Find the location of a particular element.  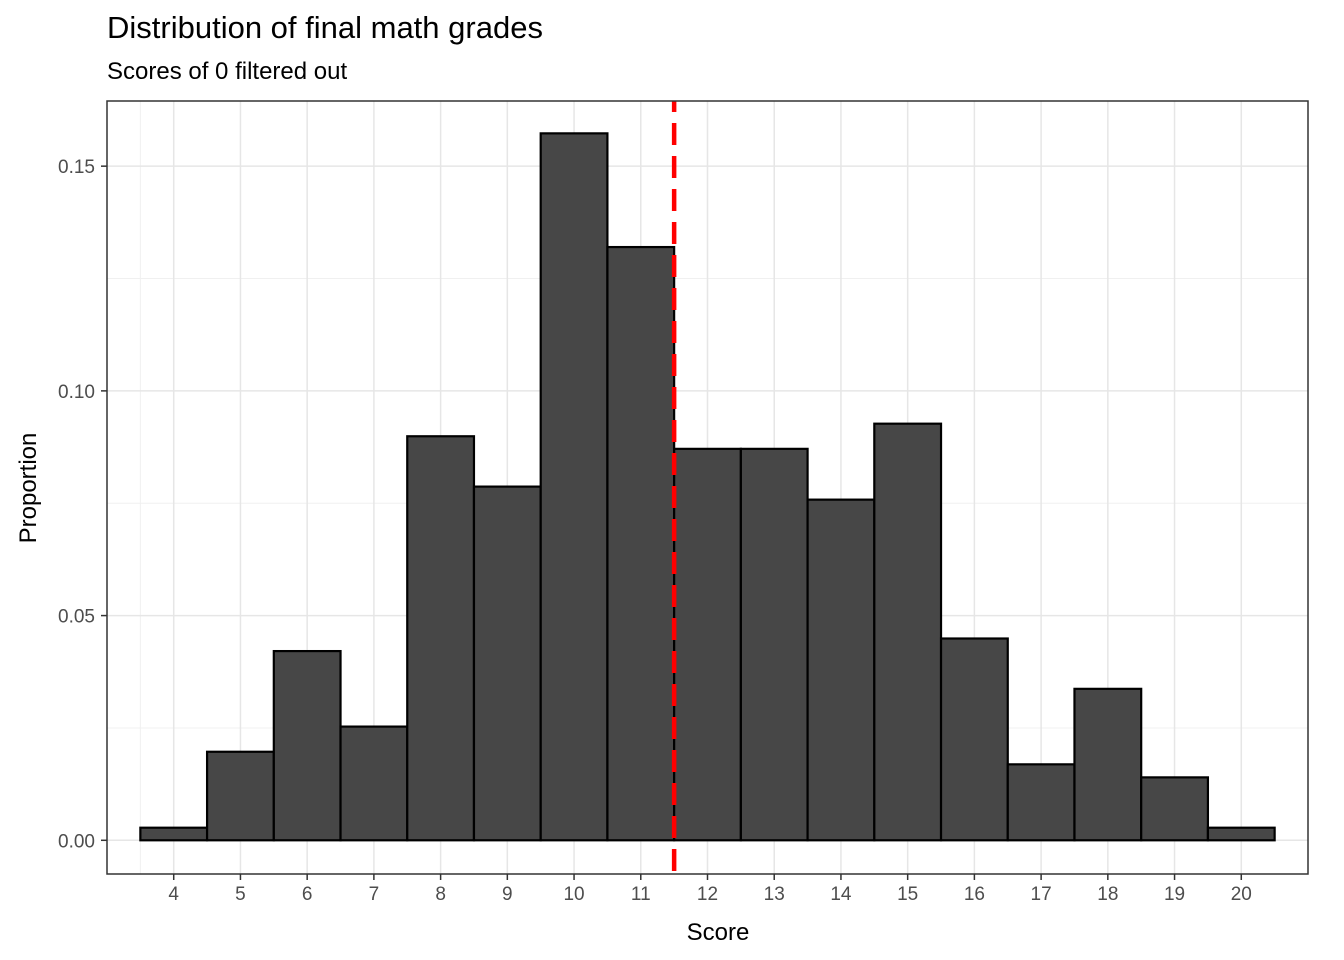

y-axis-ticks: 0.00 0.05 0.10 0.15 is located at coordinates (82, 504).